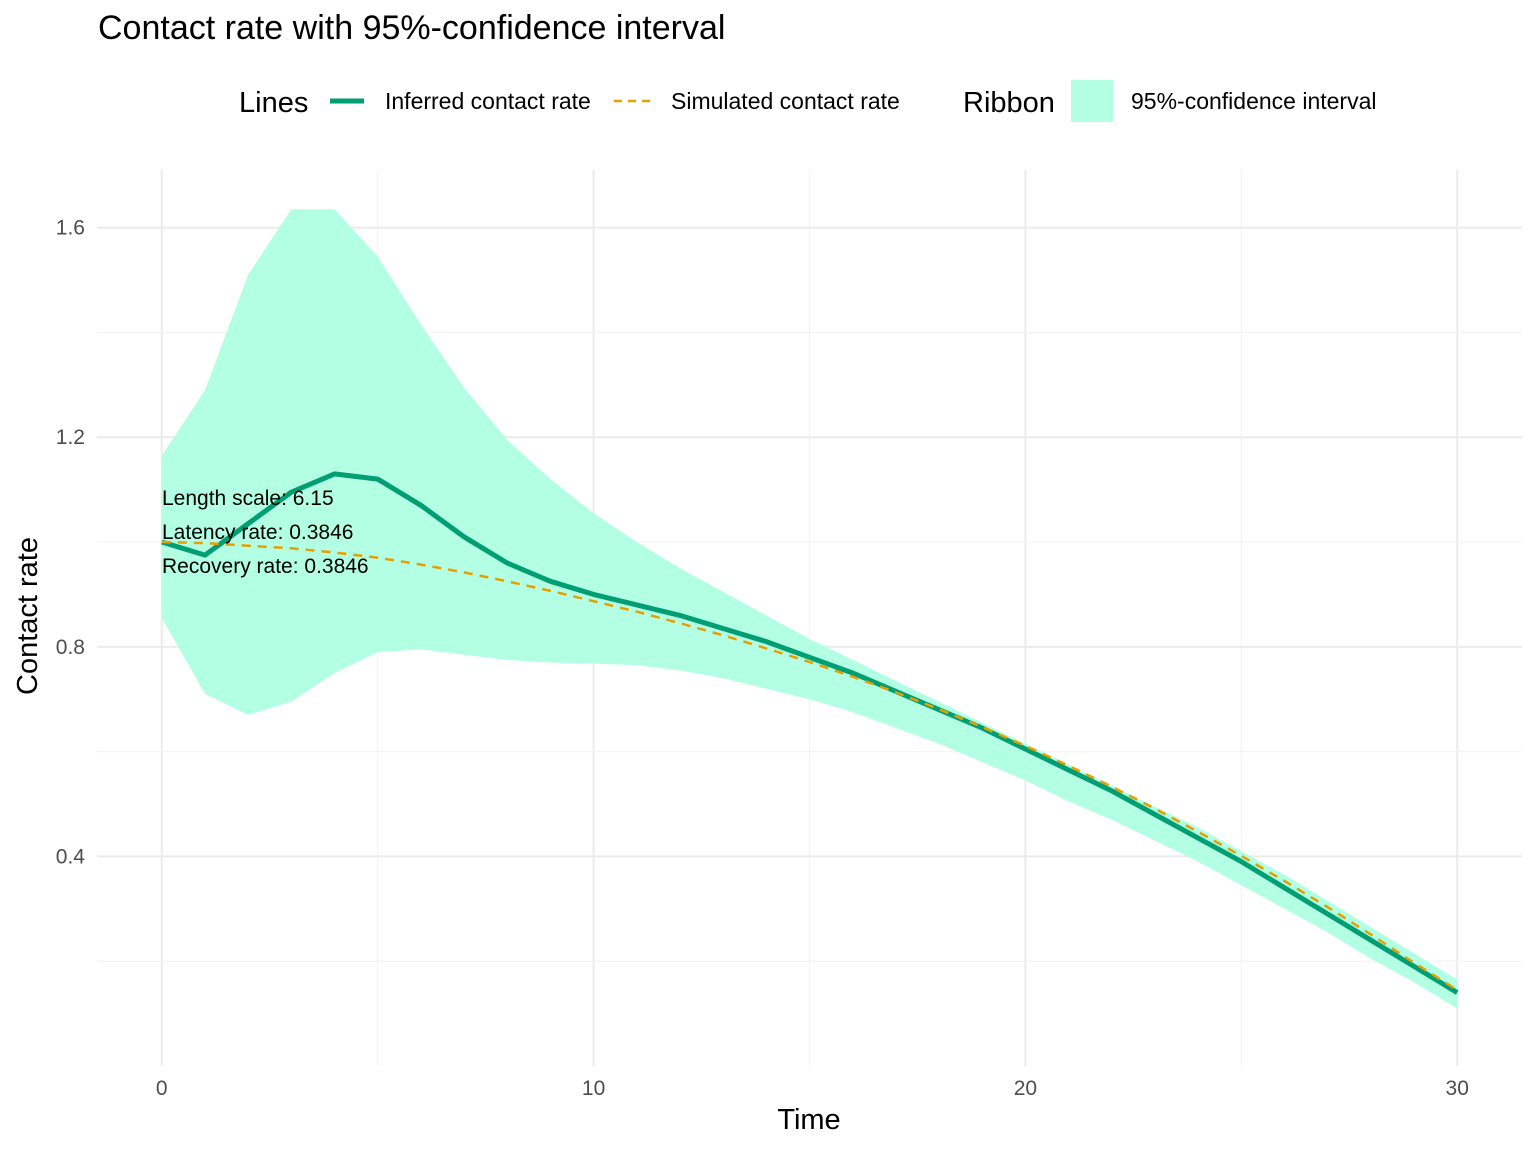 Image resolution: width=1536 pixels, height=1152 pixels. I want to click on y-axis-title: Contact rate, so click(28, 616).